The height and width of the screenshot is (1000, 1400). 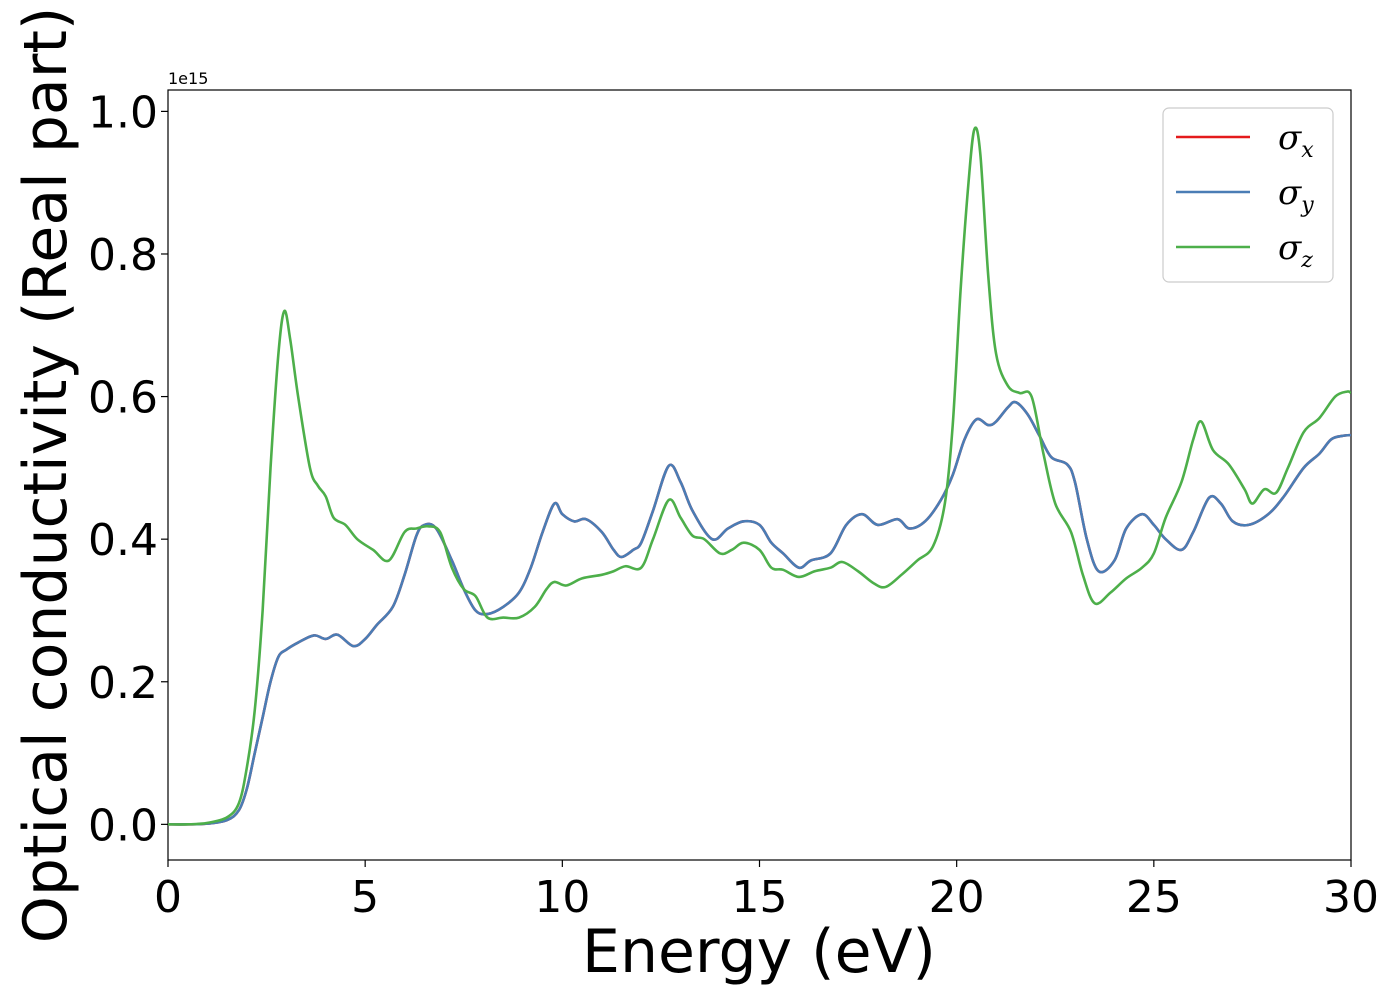 What do you see at coordinates (123, 825) in the screenshot?
I see `y-tick-label: 0.0` at bounding box center [123, 825].